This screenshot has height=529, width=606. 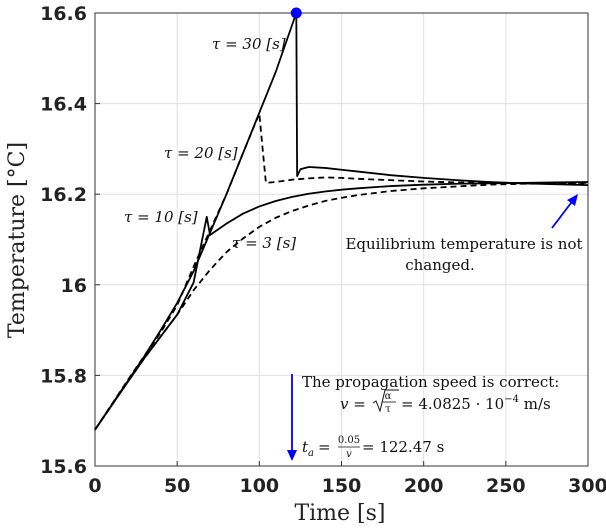 I want to click on y-tick-label: 15.6, so click(x=63, y=467).